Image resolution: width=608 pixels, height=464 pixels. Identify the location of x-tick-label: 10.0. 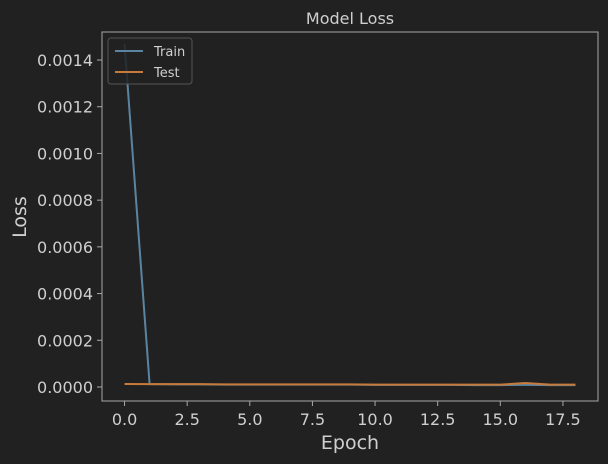
(375, 419).